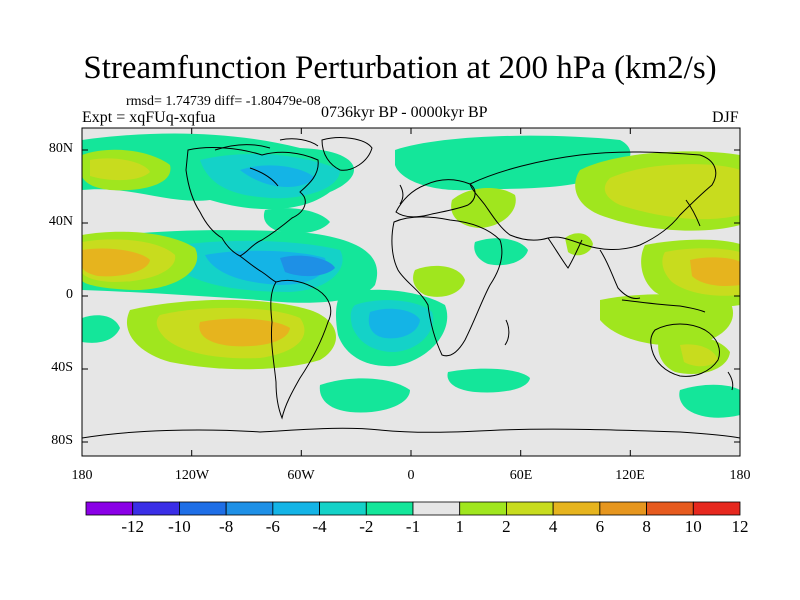 Image resolution: width=800 pixels, height=600 pixels. I want to click on colorbar, so click(413, 508).